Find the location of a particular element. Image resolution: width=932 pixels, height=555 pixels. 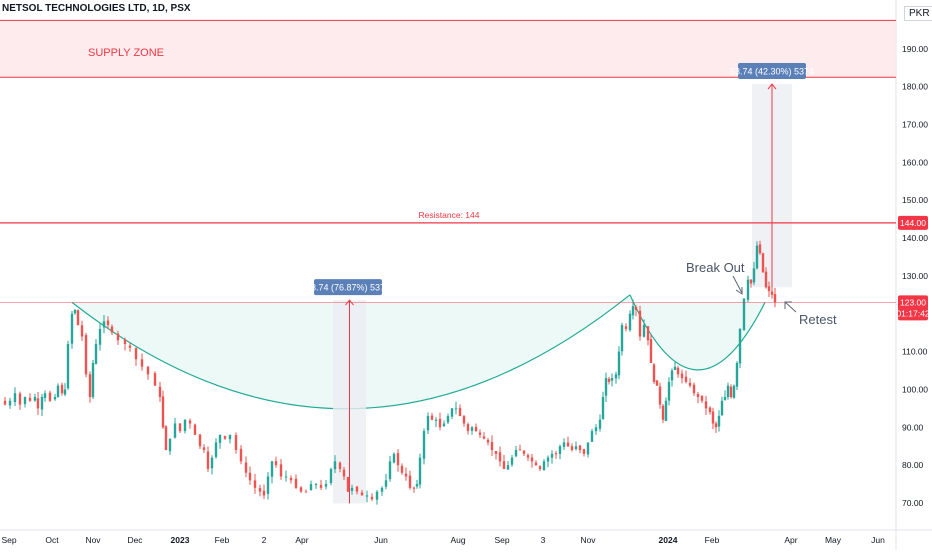

time-tick: 3 is located at coordinates (543, 540).